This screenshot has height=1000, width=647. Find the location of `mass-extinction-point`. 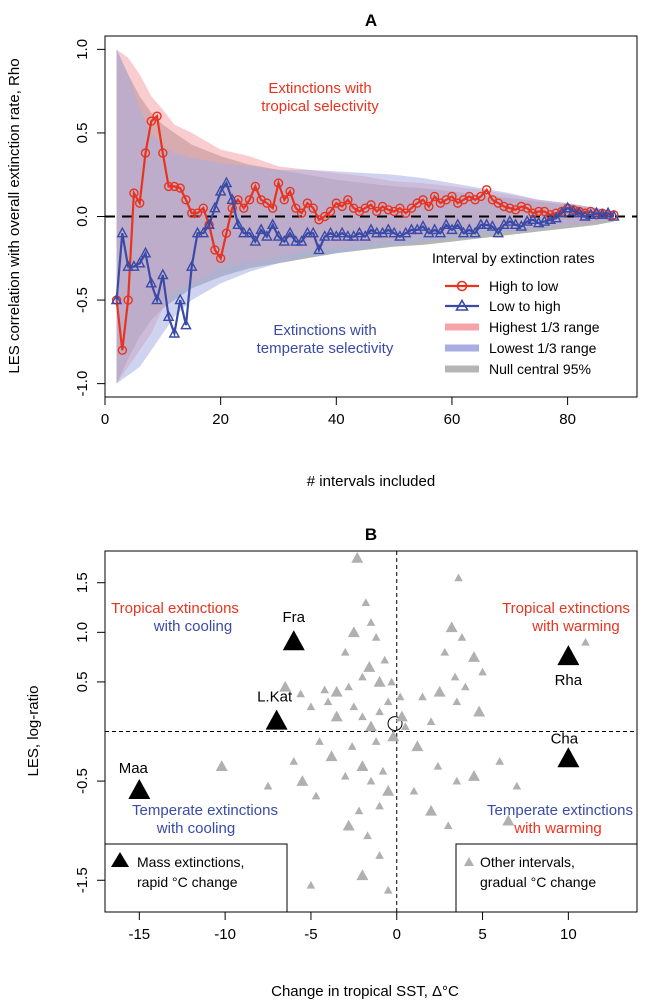

mass-extinction-point is located at coordinates (293, 640).